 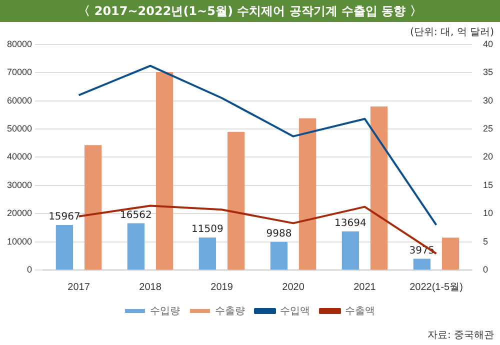 What do you see at coordinates (293, 287) in the screenshot?
I see `x-tick-label: 2020` at bounding box center [293, 287].